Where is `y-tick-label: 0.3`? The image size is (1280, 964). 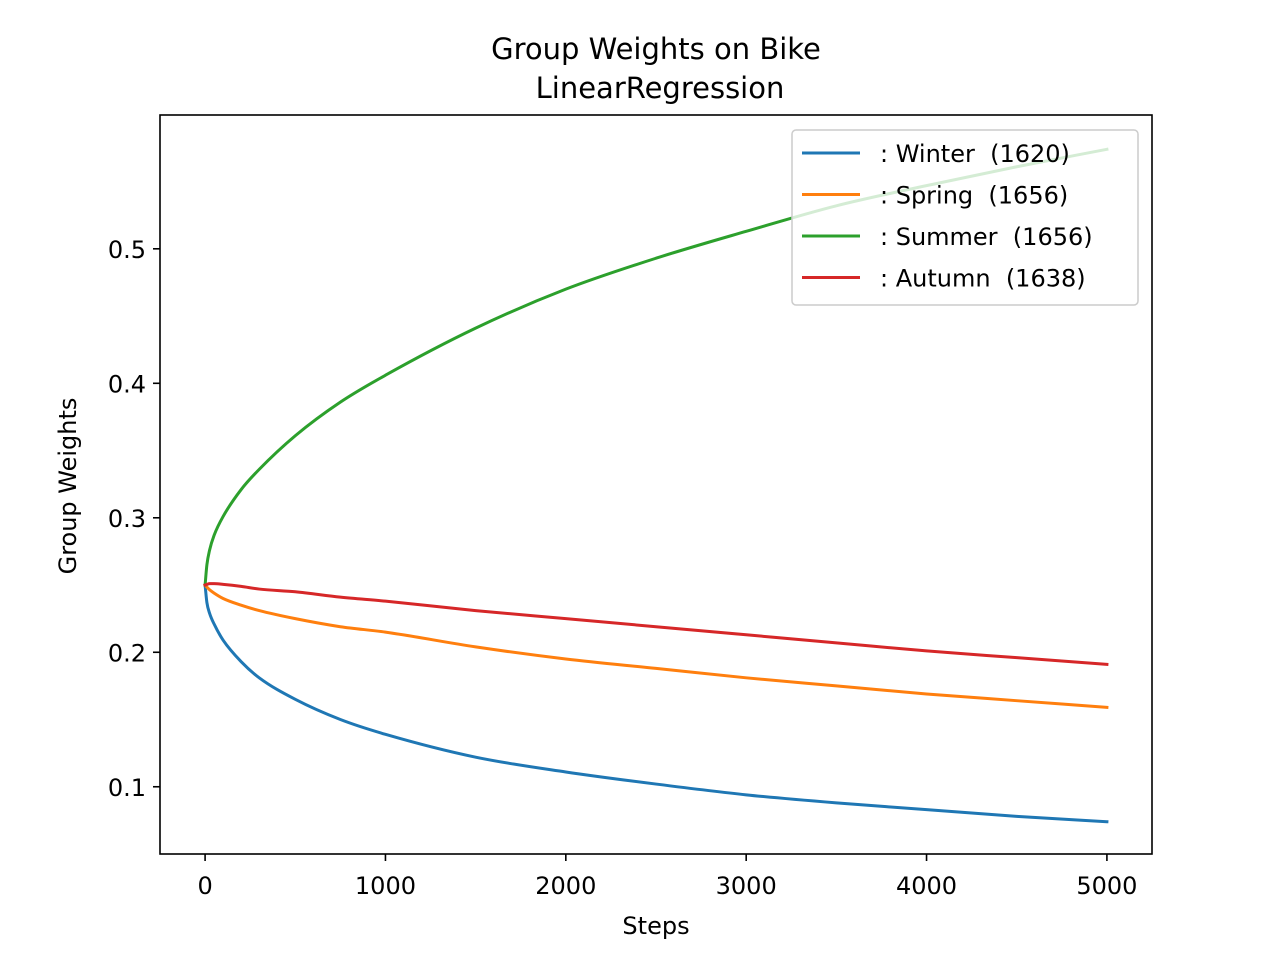 y-tick-label: 0.3 is located at coordinates (127, 519).